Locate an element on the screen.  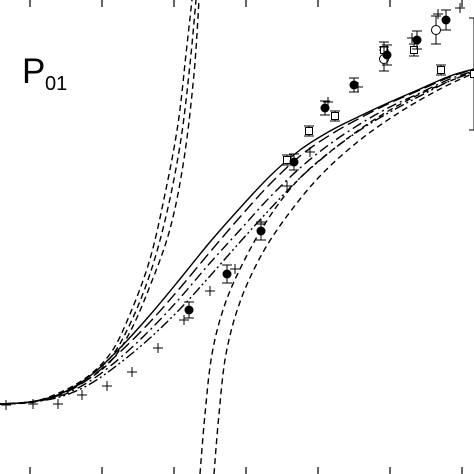
panel-label: P 01 is located at coordinates (44, 73).